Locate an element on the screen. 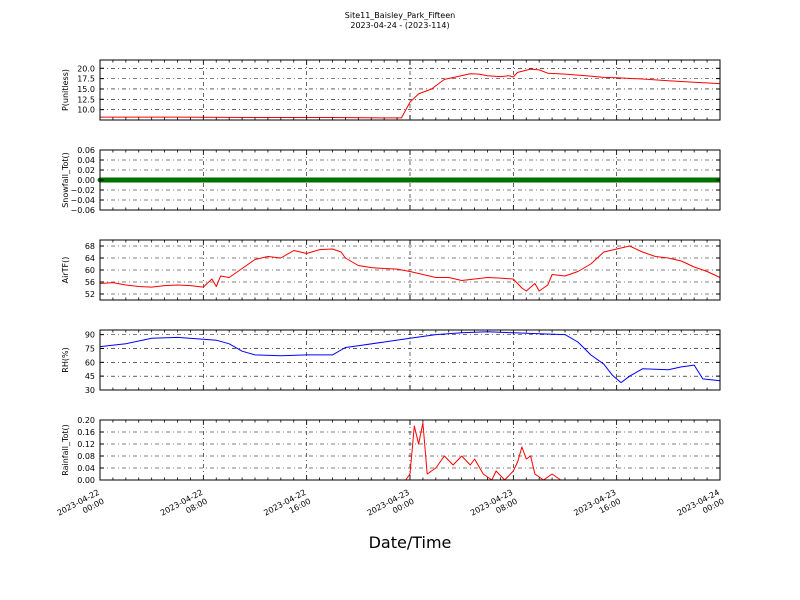 The width and height of the screenshot is (800, 600). x-tick-label: 2023-04-2200:00 is located at coordinates (81, 507).